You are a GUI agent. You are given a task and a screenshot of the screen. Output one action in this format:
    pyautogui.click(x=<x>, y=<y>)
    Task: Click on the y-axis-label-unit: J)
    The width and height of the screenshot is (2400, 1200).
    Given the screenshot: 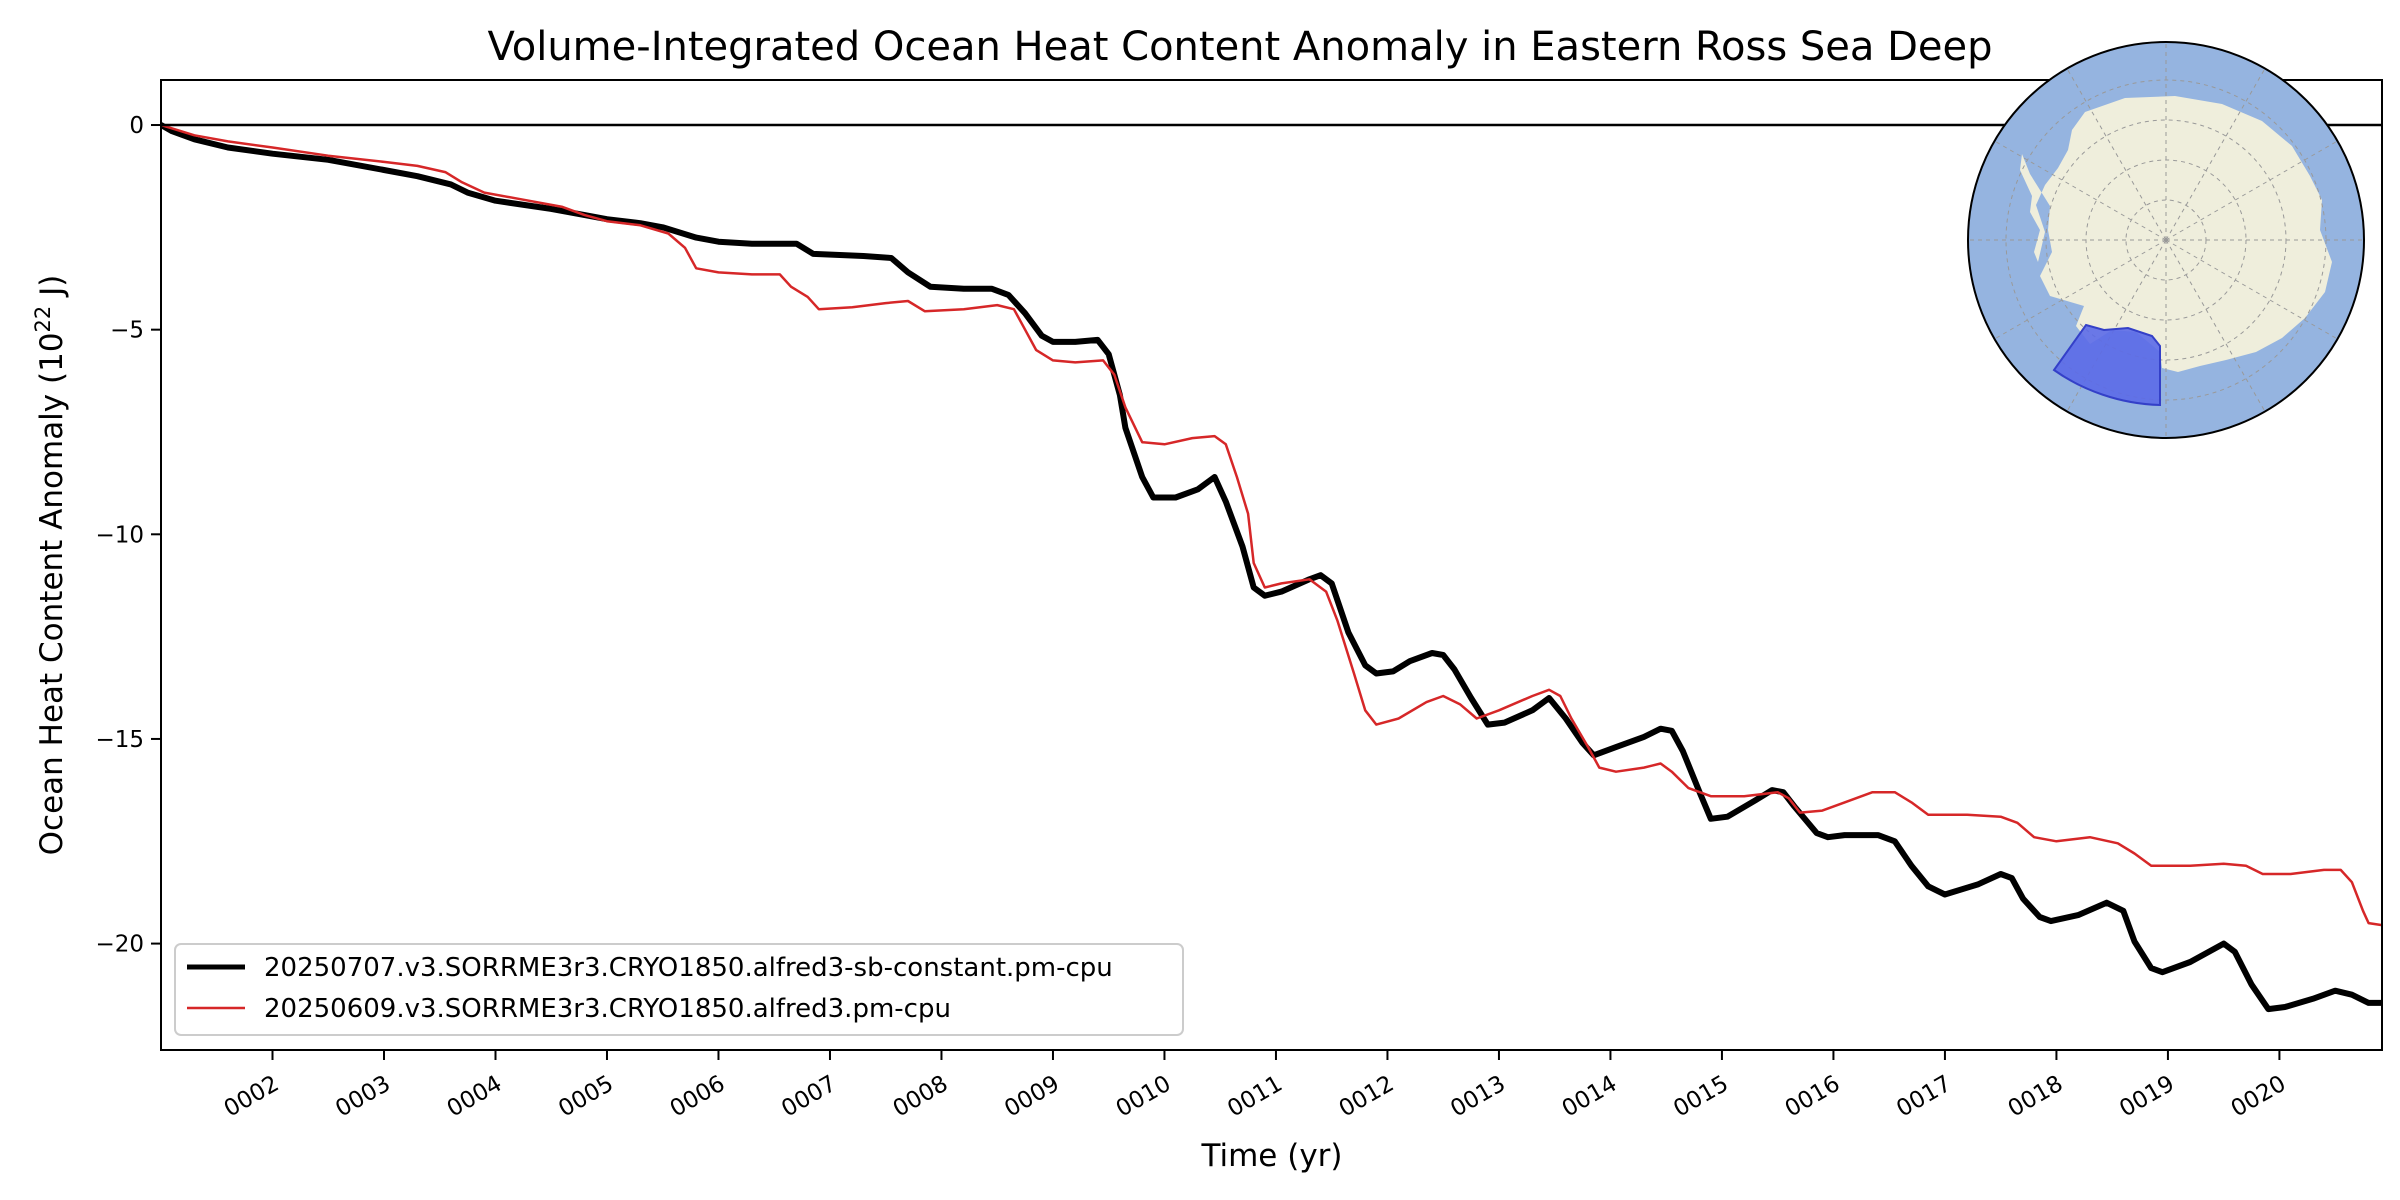 What is the action you would take?
    pyautogui.click(x=52, y=290)
    